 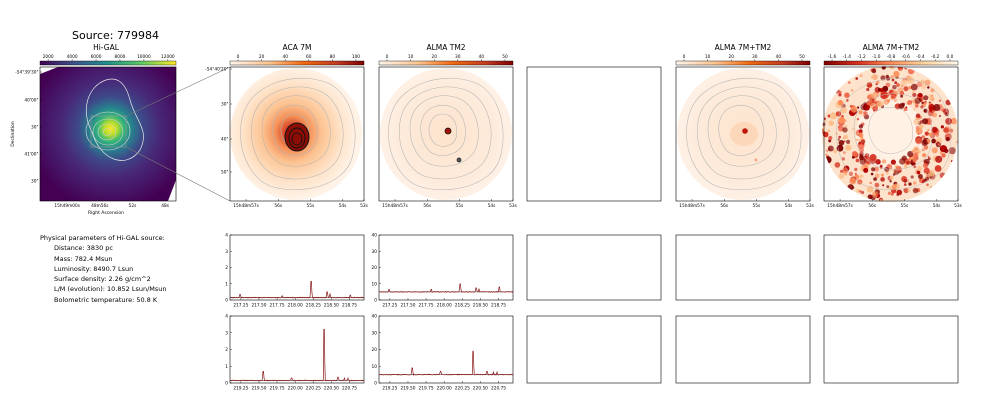 What do you see at coordinates (905, 206) in the screenshot?
I see `x-tick-label: 55s` at bounding box center [905, 206].